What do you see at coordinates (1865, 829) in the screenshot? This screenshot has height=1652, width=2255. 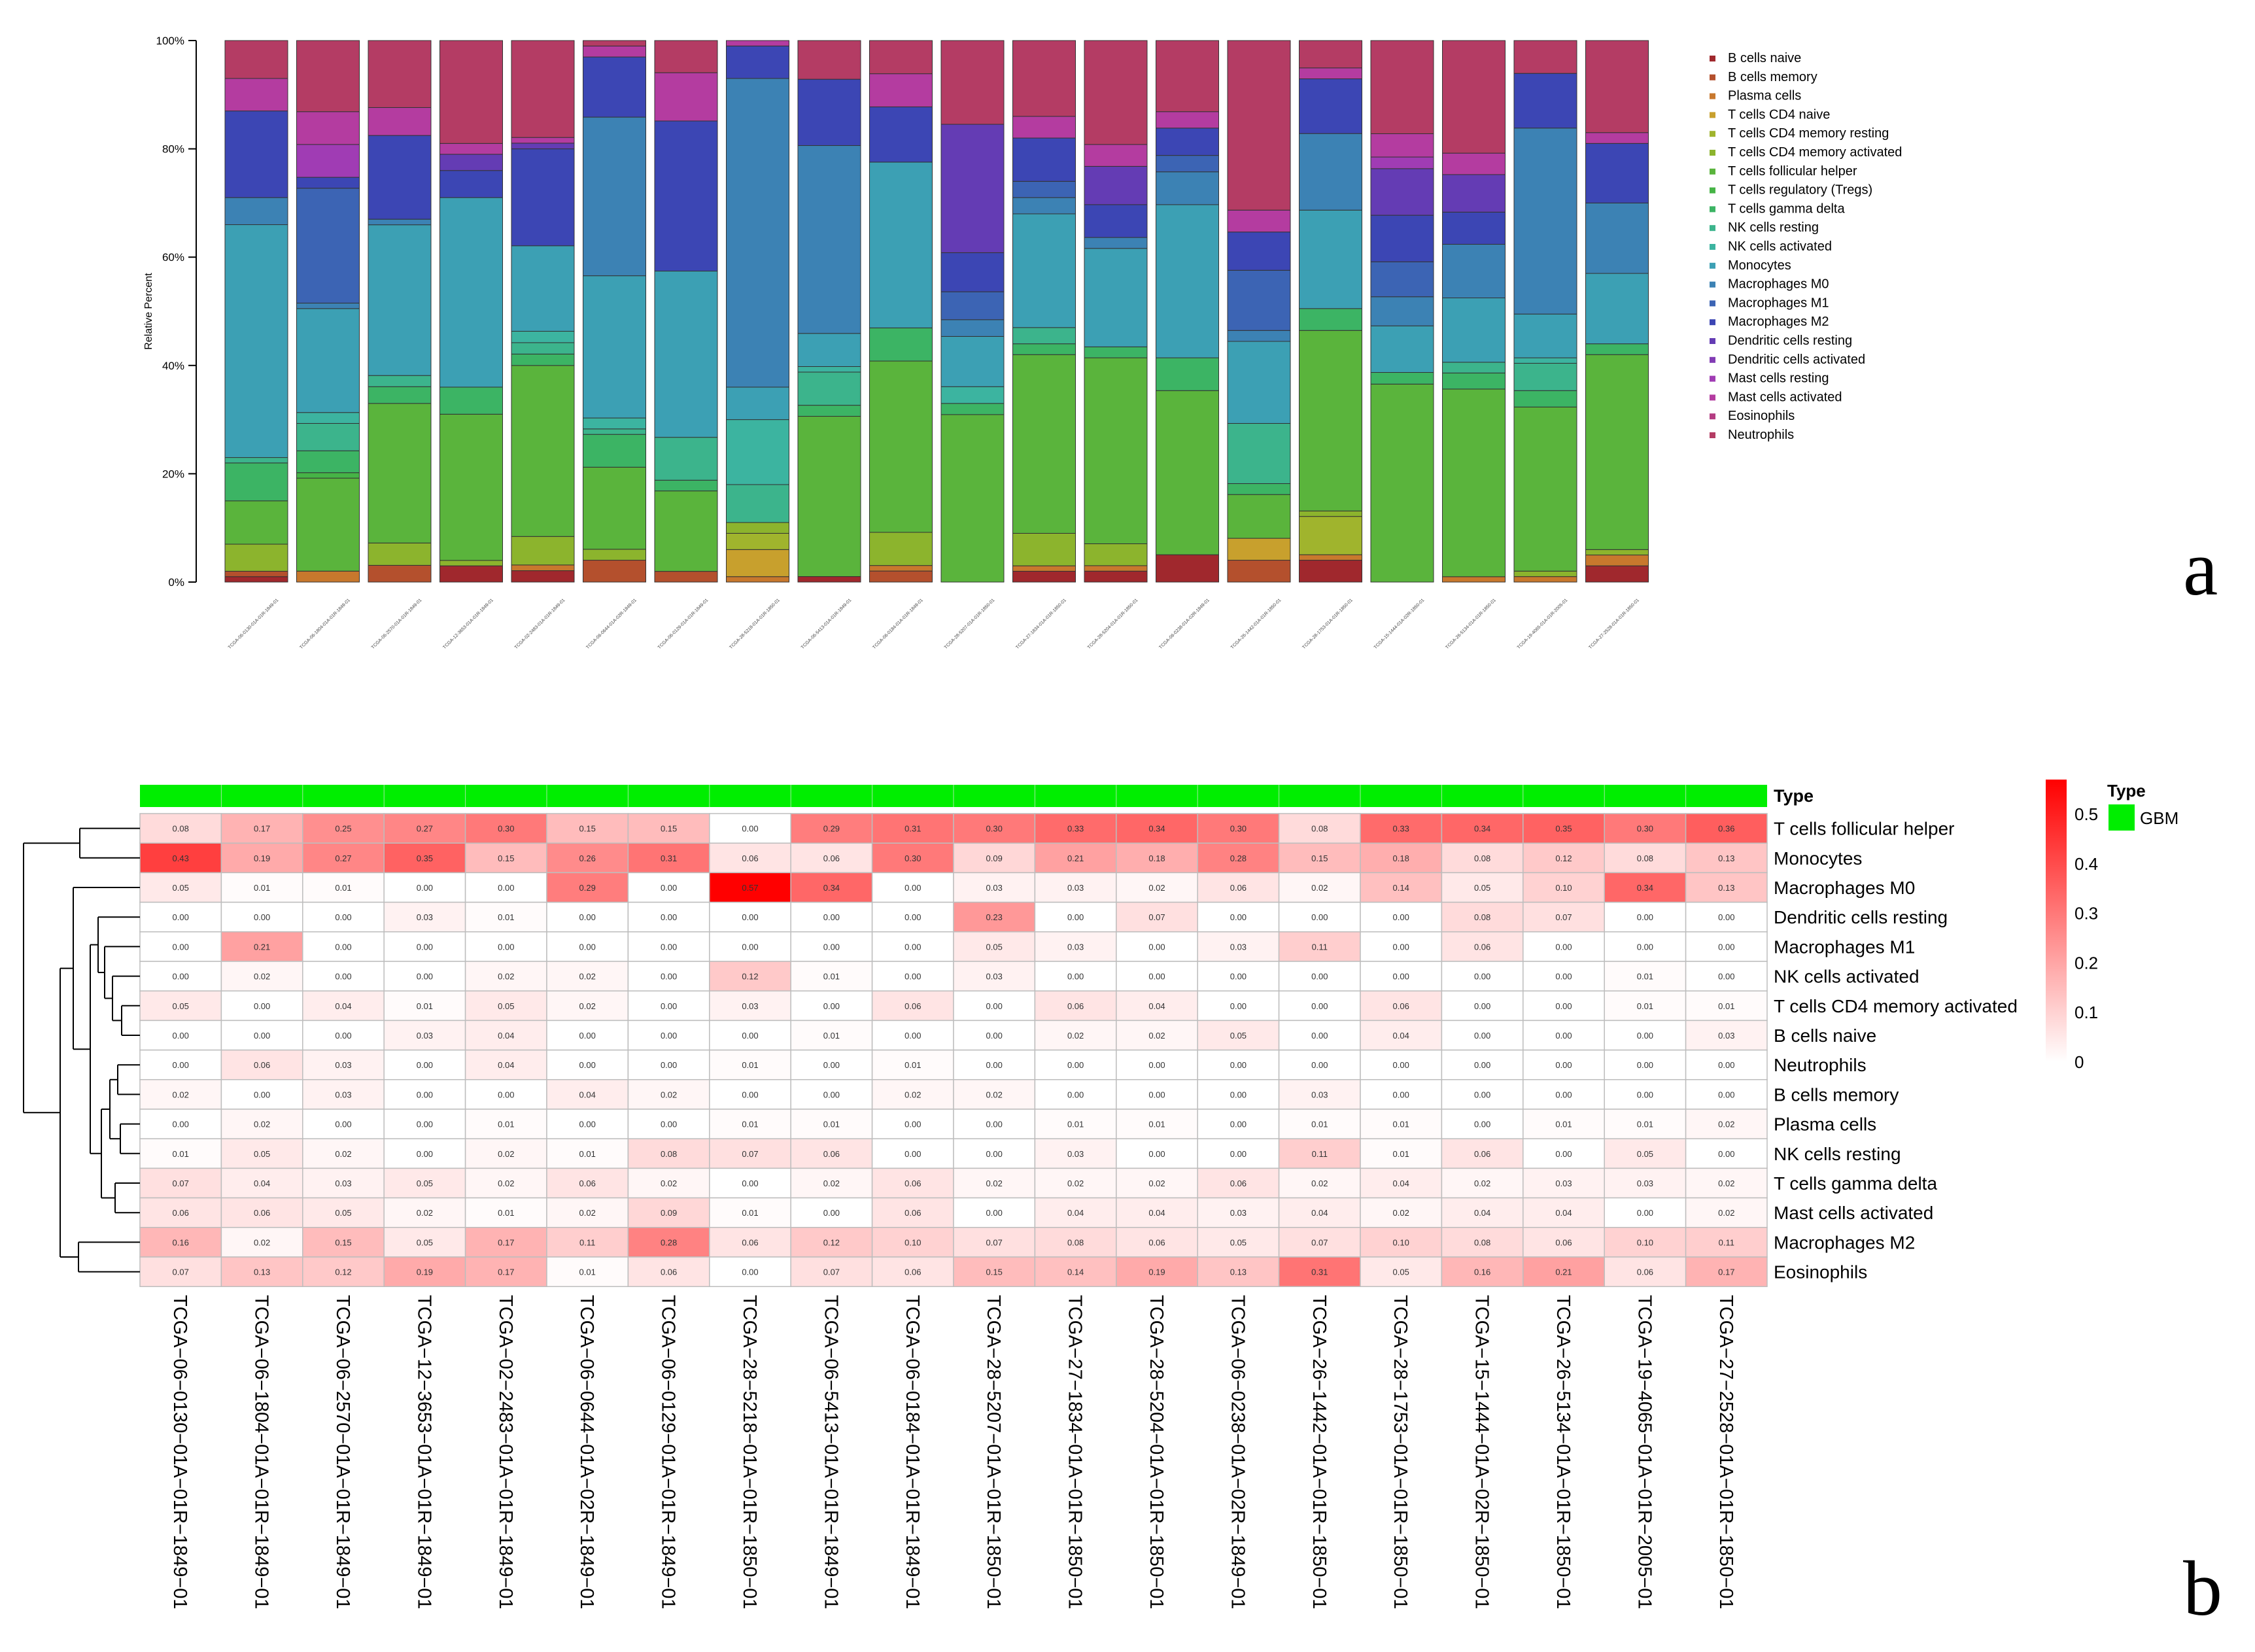 I see `row-label: T cells follicular helper` at bounding box center [1865, 829].